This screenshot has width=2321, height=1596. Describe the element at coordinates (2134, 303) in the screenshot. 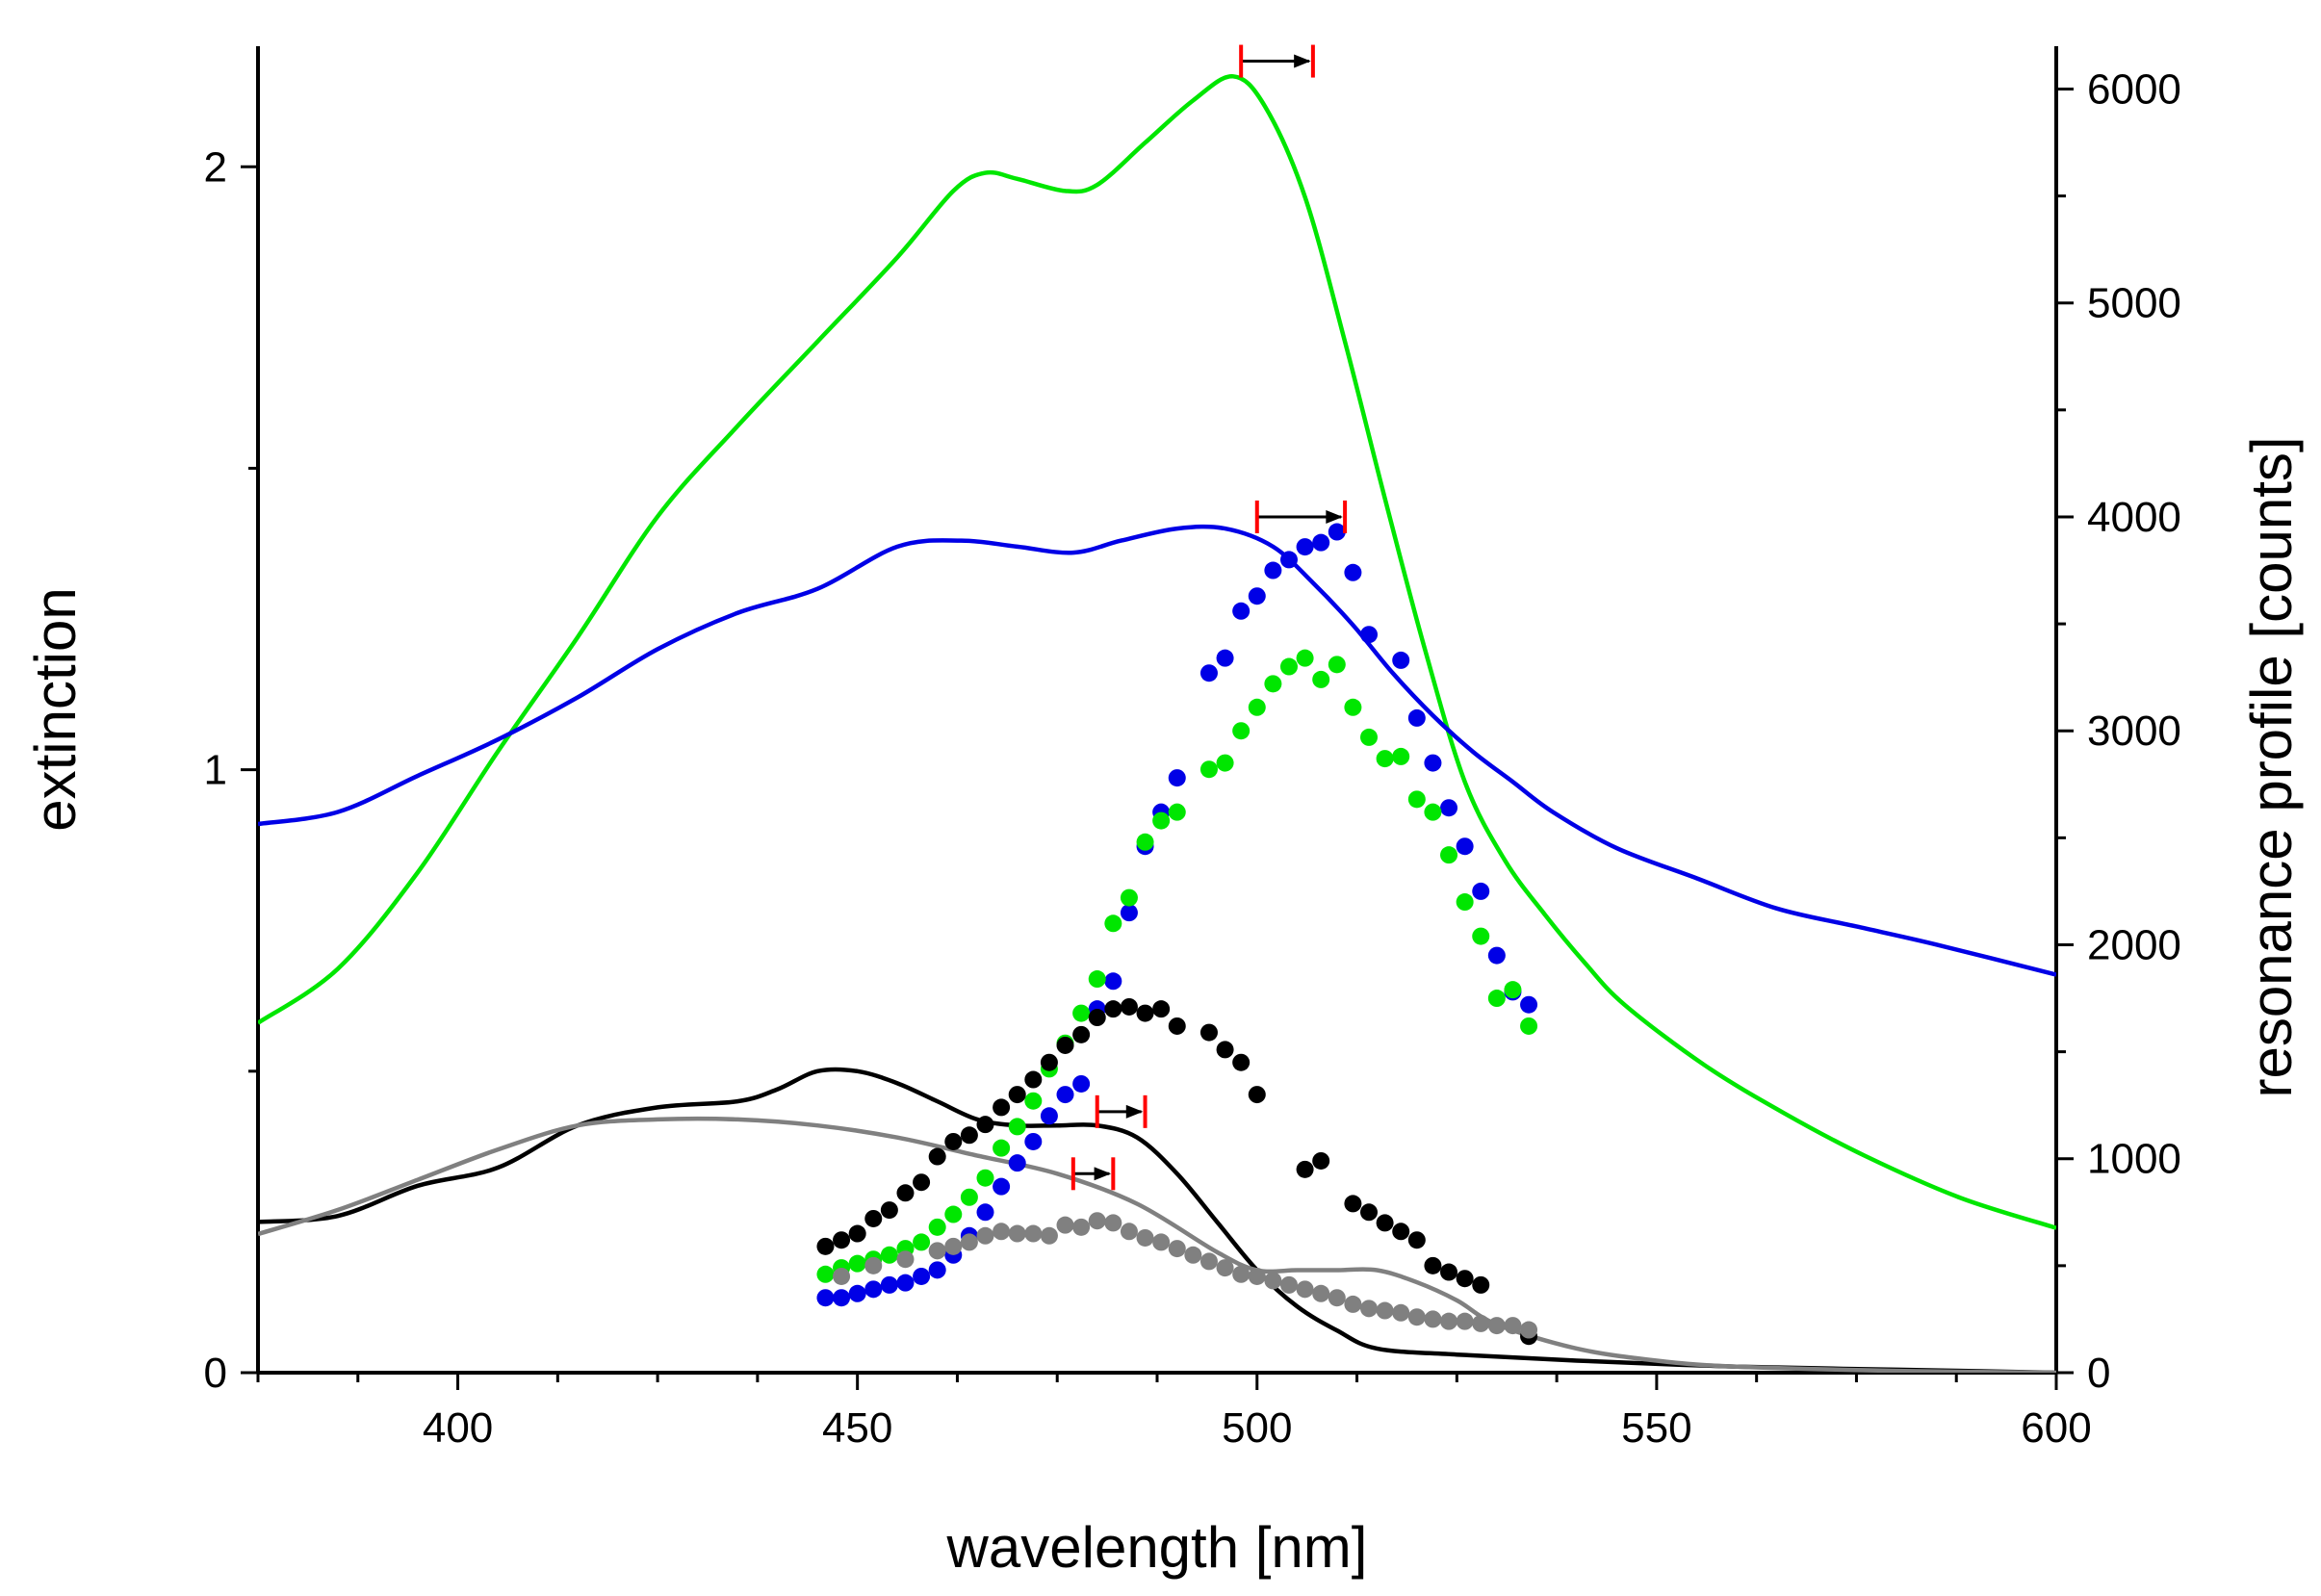

I see `y-right-tick-label: 5000` at that location.